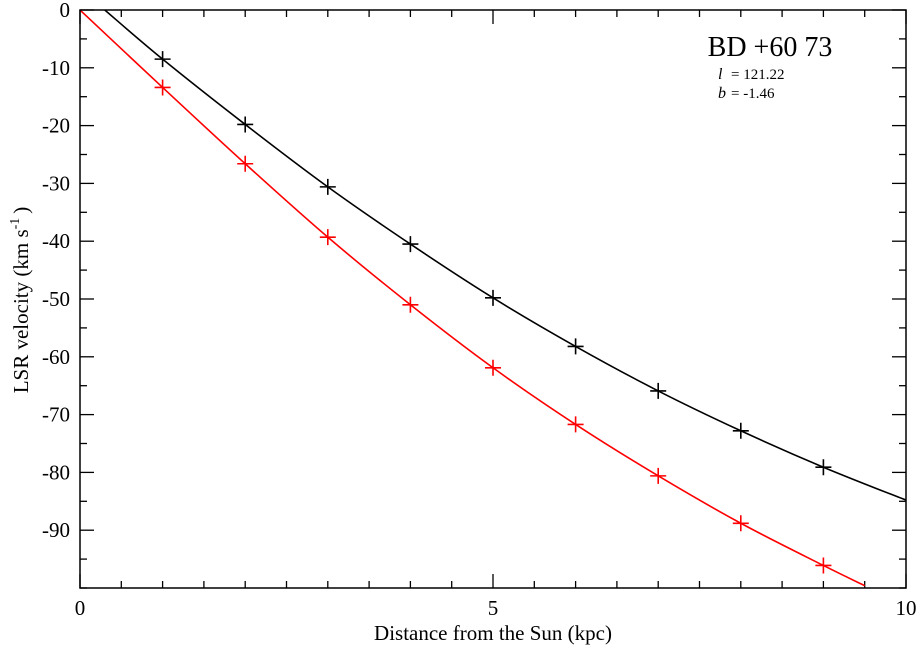 The width and height of the screenshot is (920, 645). What do you see at coordinates (56, 126) in the screenshot?
I see `y-tick-label: -20` at bounding box center [56, 126].